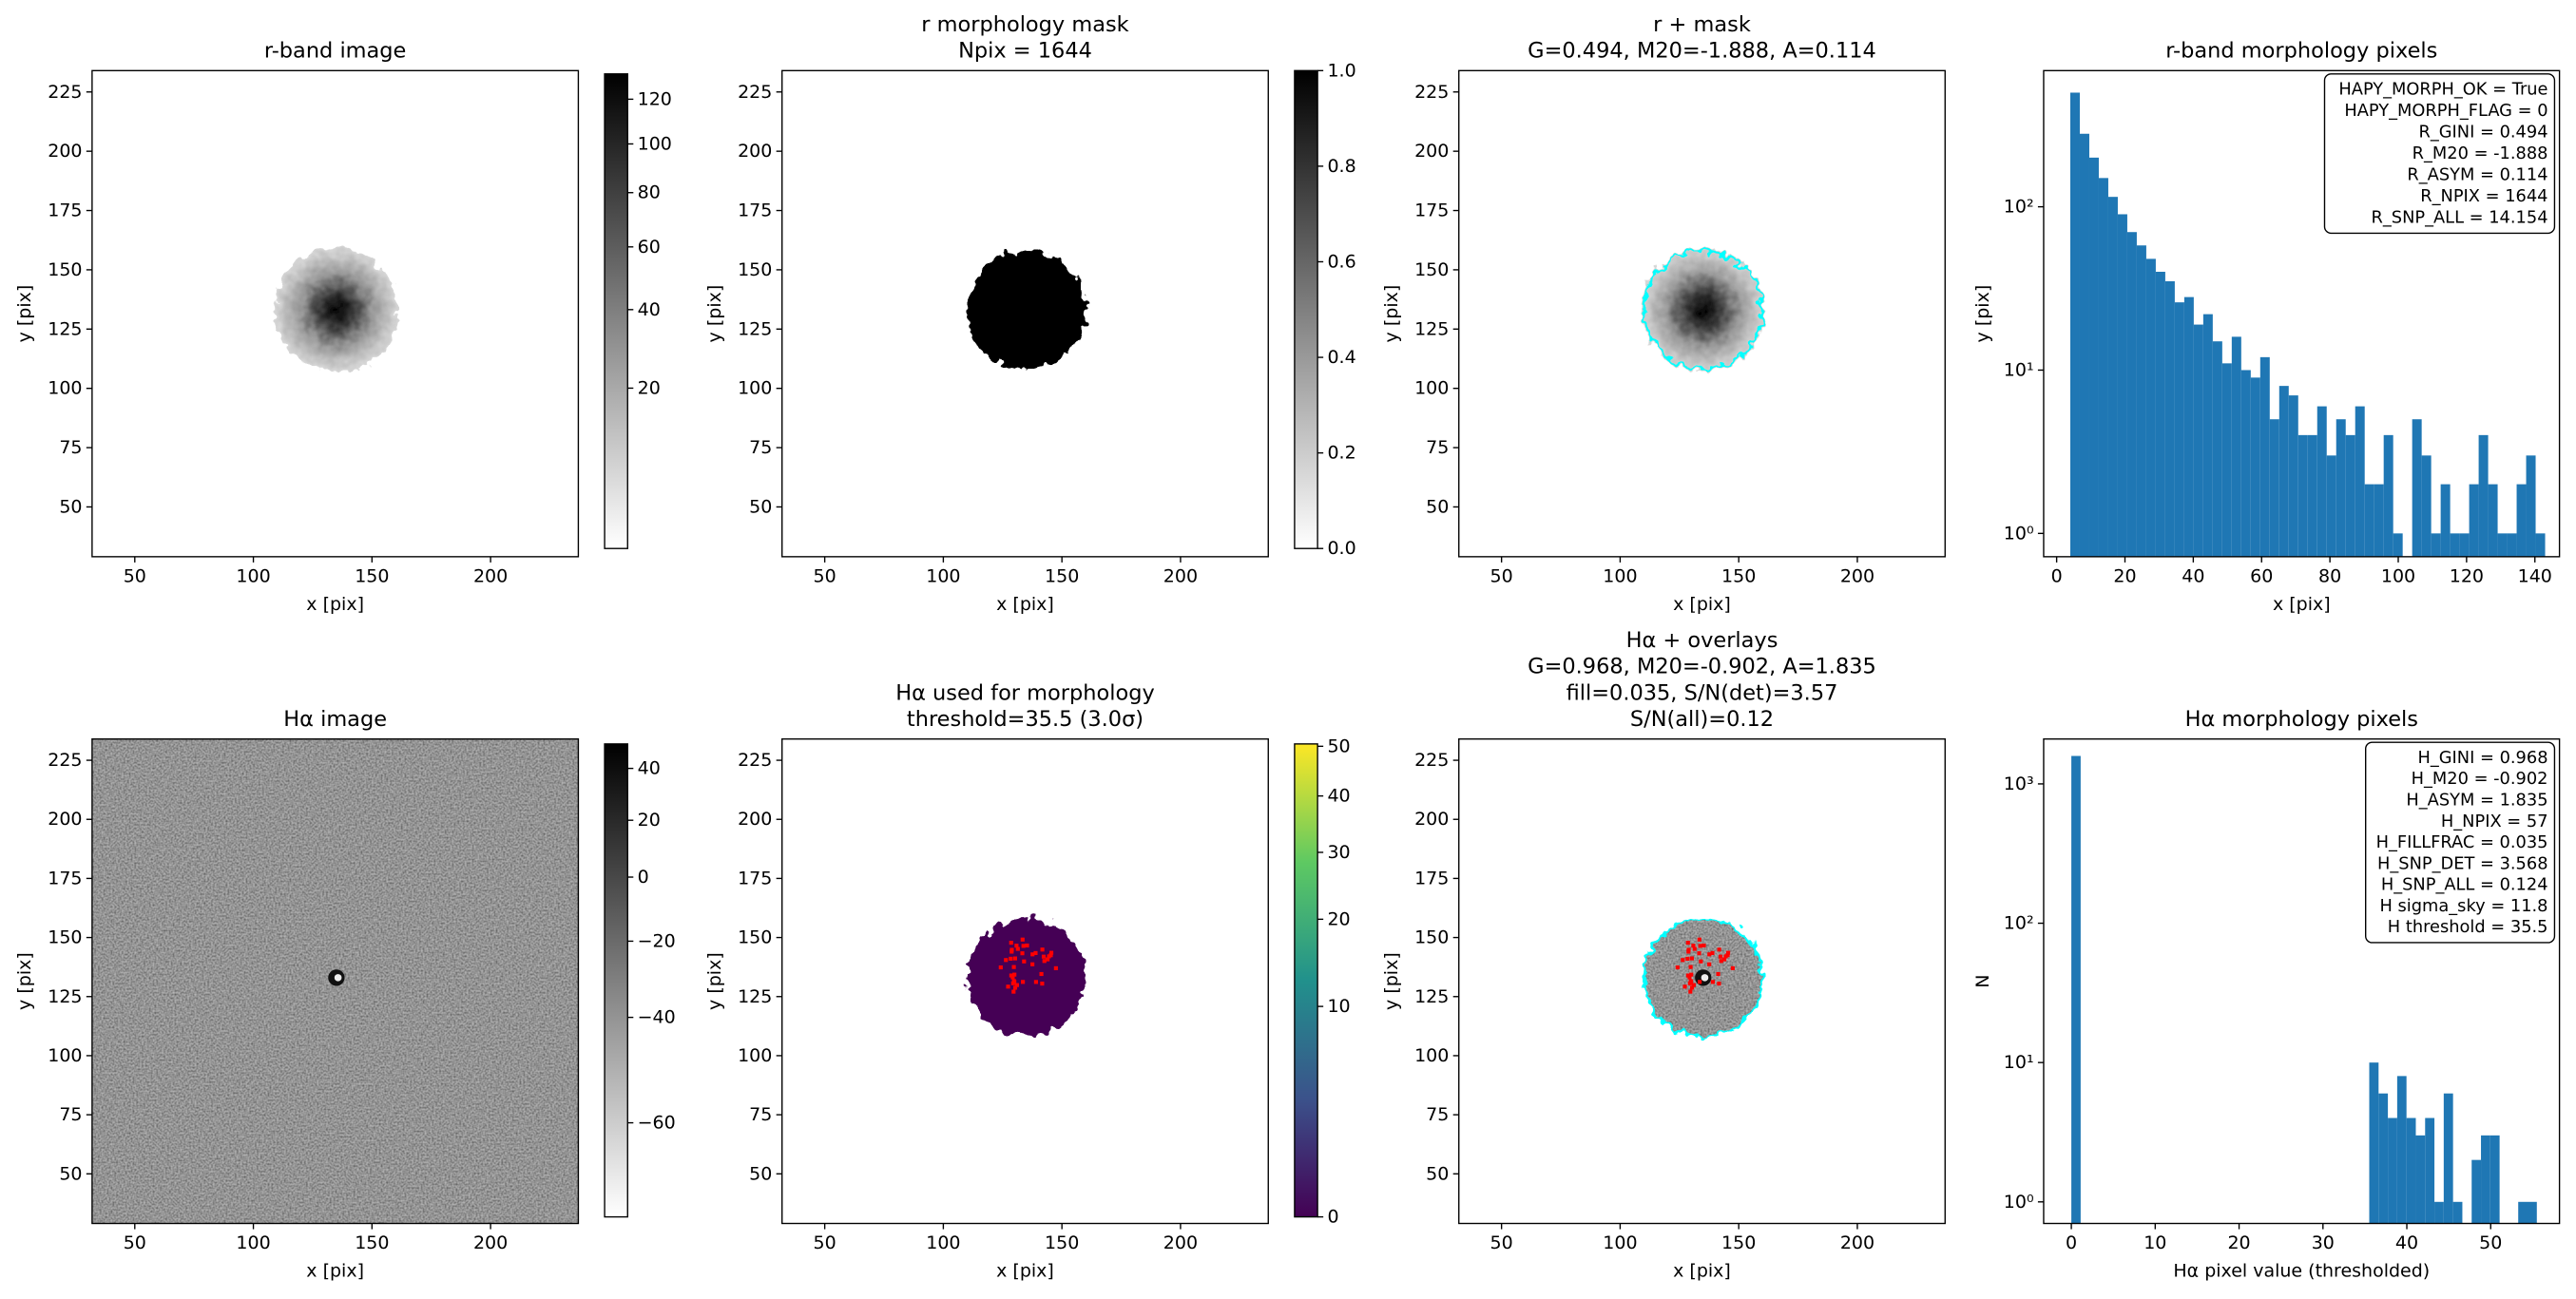 Image resolution: width=2576 pixels, height=1299 pixels. I want to click on panel-title: r-band morphology pixels, so click(2301, 52).